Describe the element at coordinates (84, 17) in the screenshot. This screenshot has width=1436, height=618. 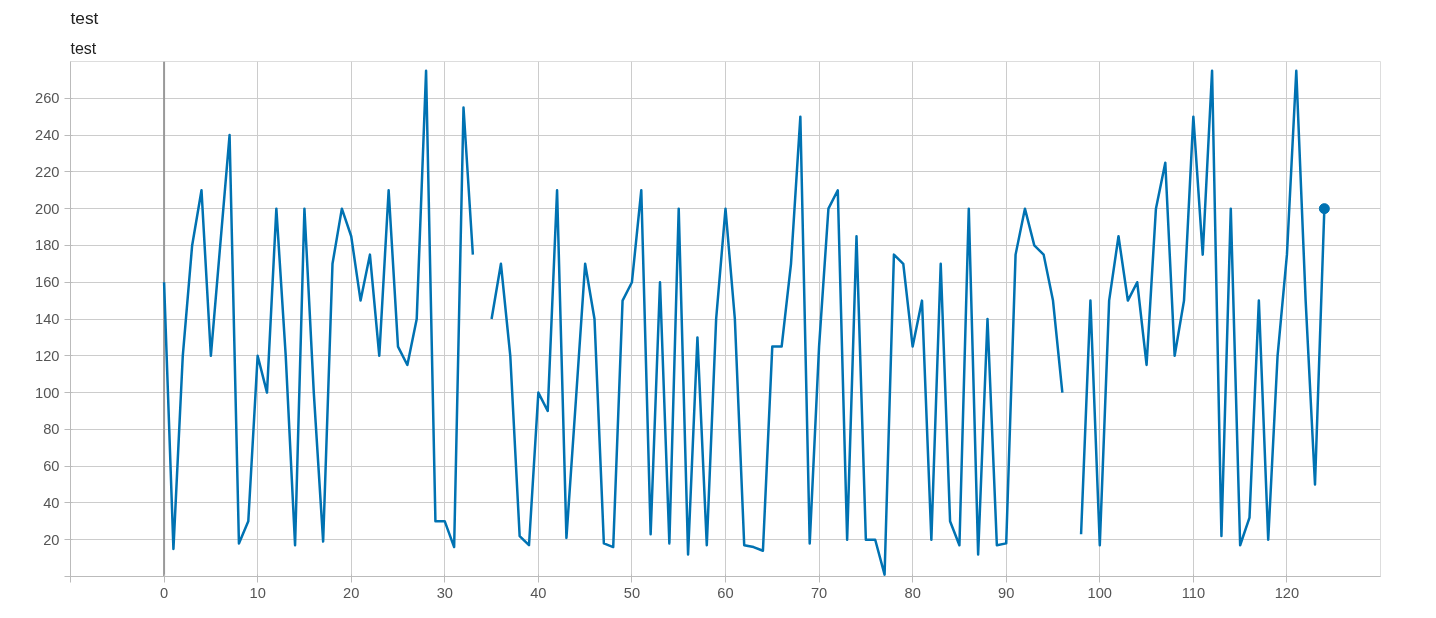
I see `chart-title: test` at that location.